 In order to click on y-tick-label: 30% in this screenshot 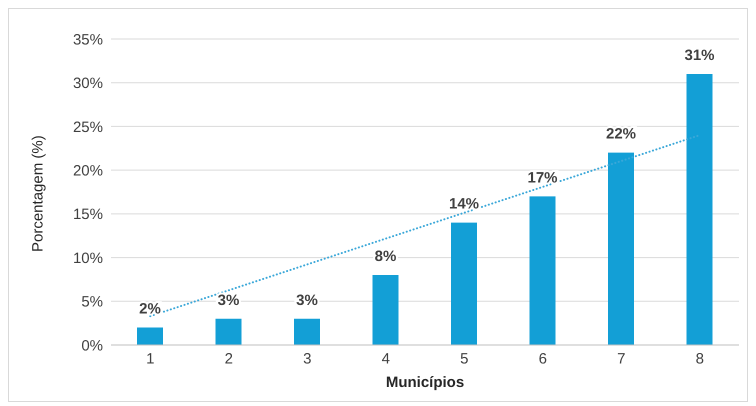, I will do `click(87, 83)`.